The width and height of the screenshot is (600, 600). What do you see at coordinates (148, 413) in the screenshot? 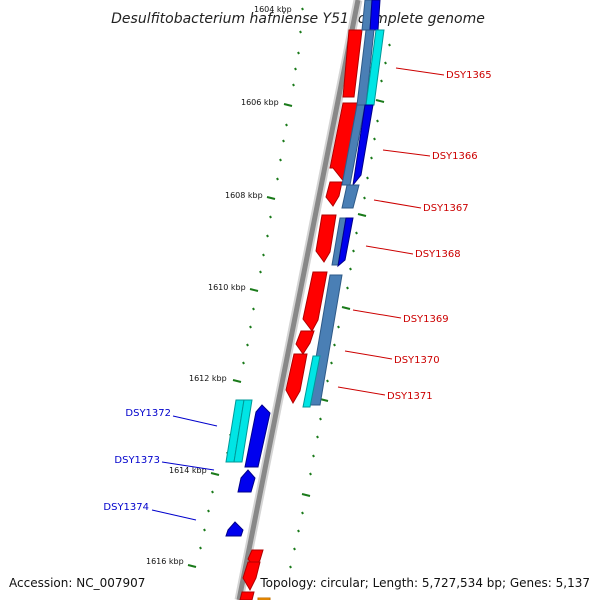
I see `gene-label-dsy1372: DSY1372` at bounding box center [148, 413].